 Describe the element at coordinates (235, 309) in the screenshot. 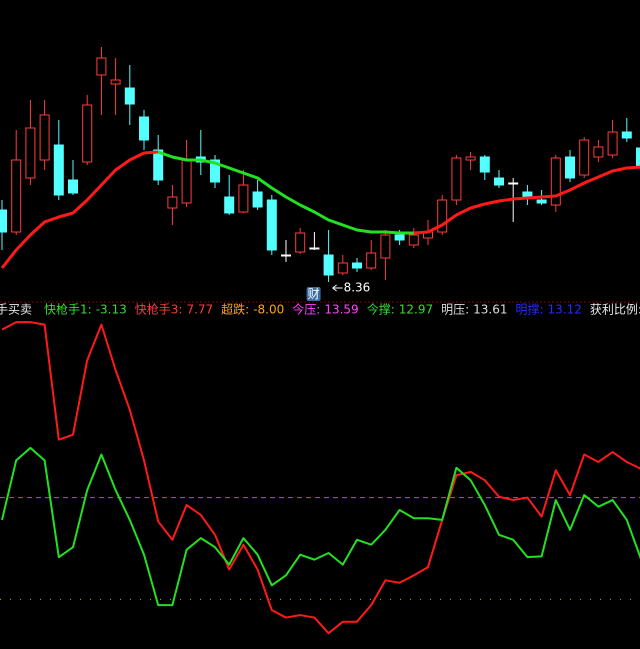

I see `legend-label: 超跌:` at that location.